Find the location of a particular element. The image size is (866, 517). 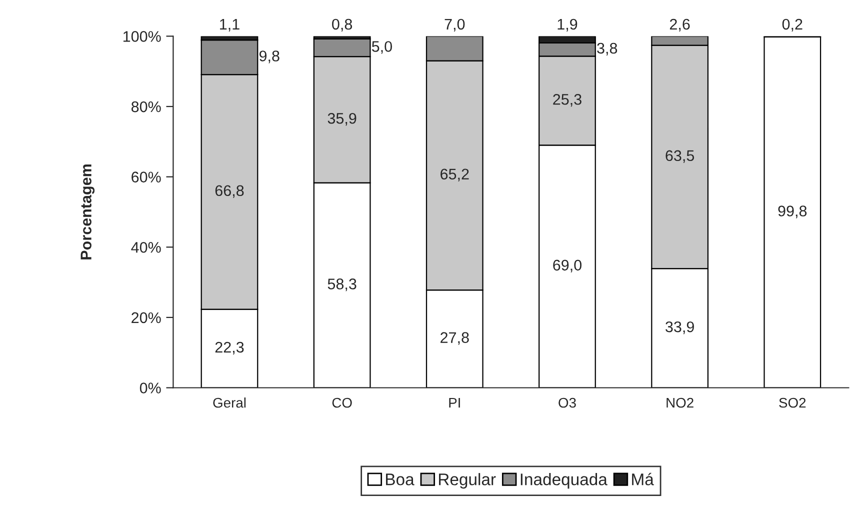

legend-label: Regular is located at coordinates (467, 481).